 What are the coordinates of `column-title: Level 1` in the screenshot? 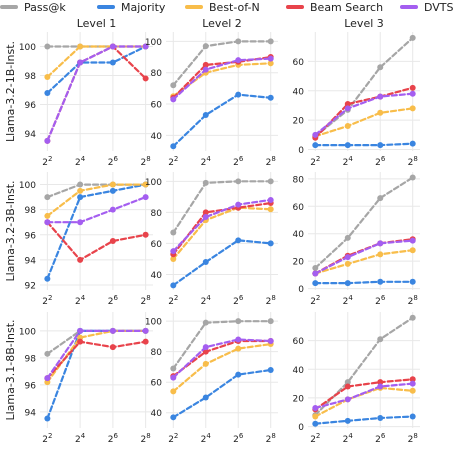 It's located at (97, 23).